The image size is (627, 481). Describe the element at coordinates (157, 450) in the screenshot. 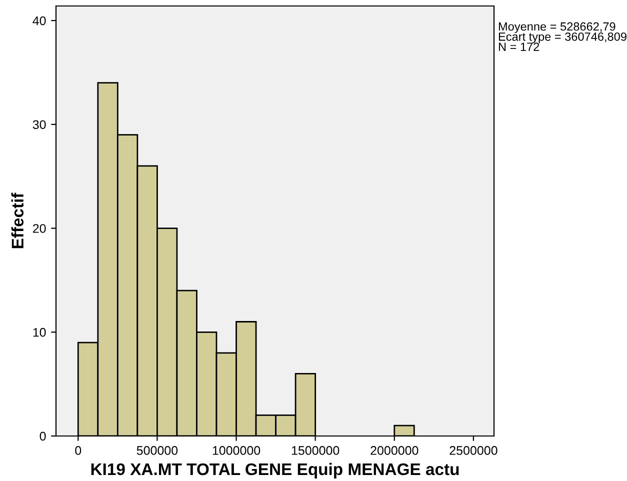

I see `x-tick-label: 500000` at that location.